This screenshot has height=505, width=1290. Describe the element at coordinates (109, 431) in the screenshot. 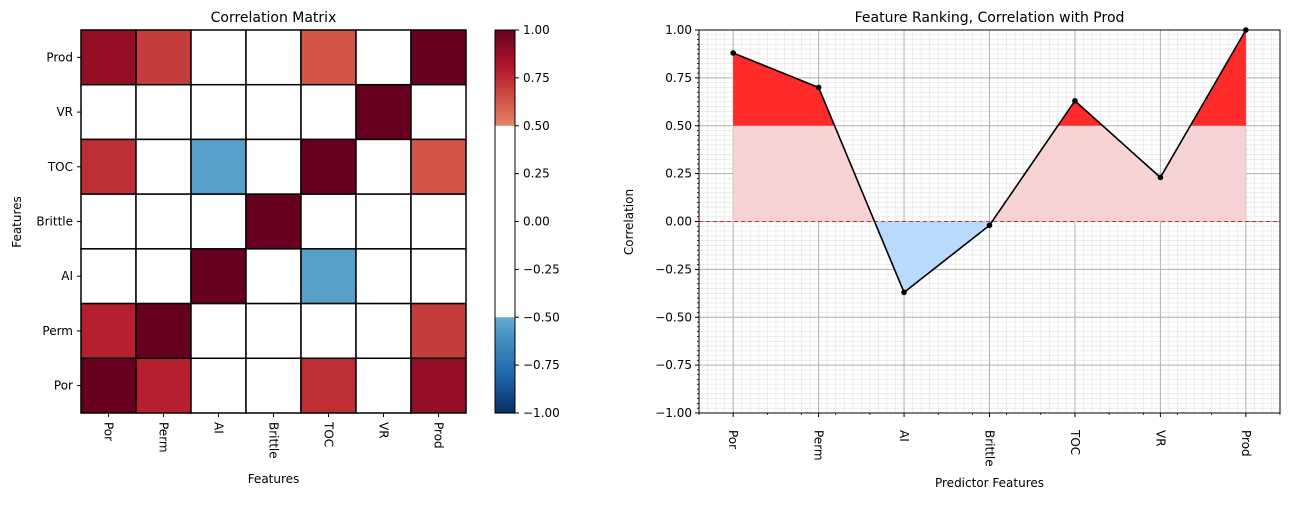

I see `heatmap-x-tick-label: Por` at that location.